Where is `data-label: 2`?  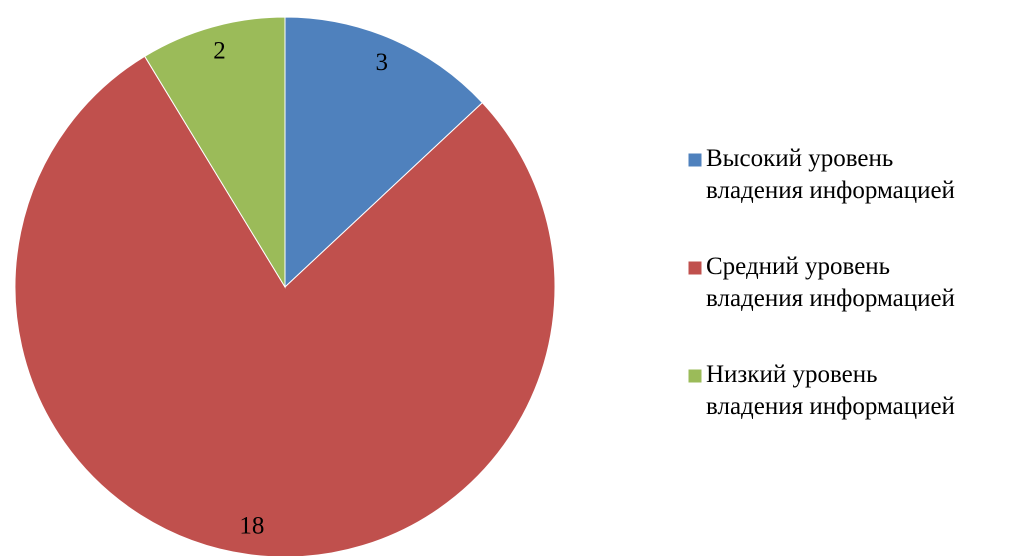
data-label: 2 is located at coordinates (219, 51).